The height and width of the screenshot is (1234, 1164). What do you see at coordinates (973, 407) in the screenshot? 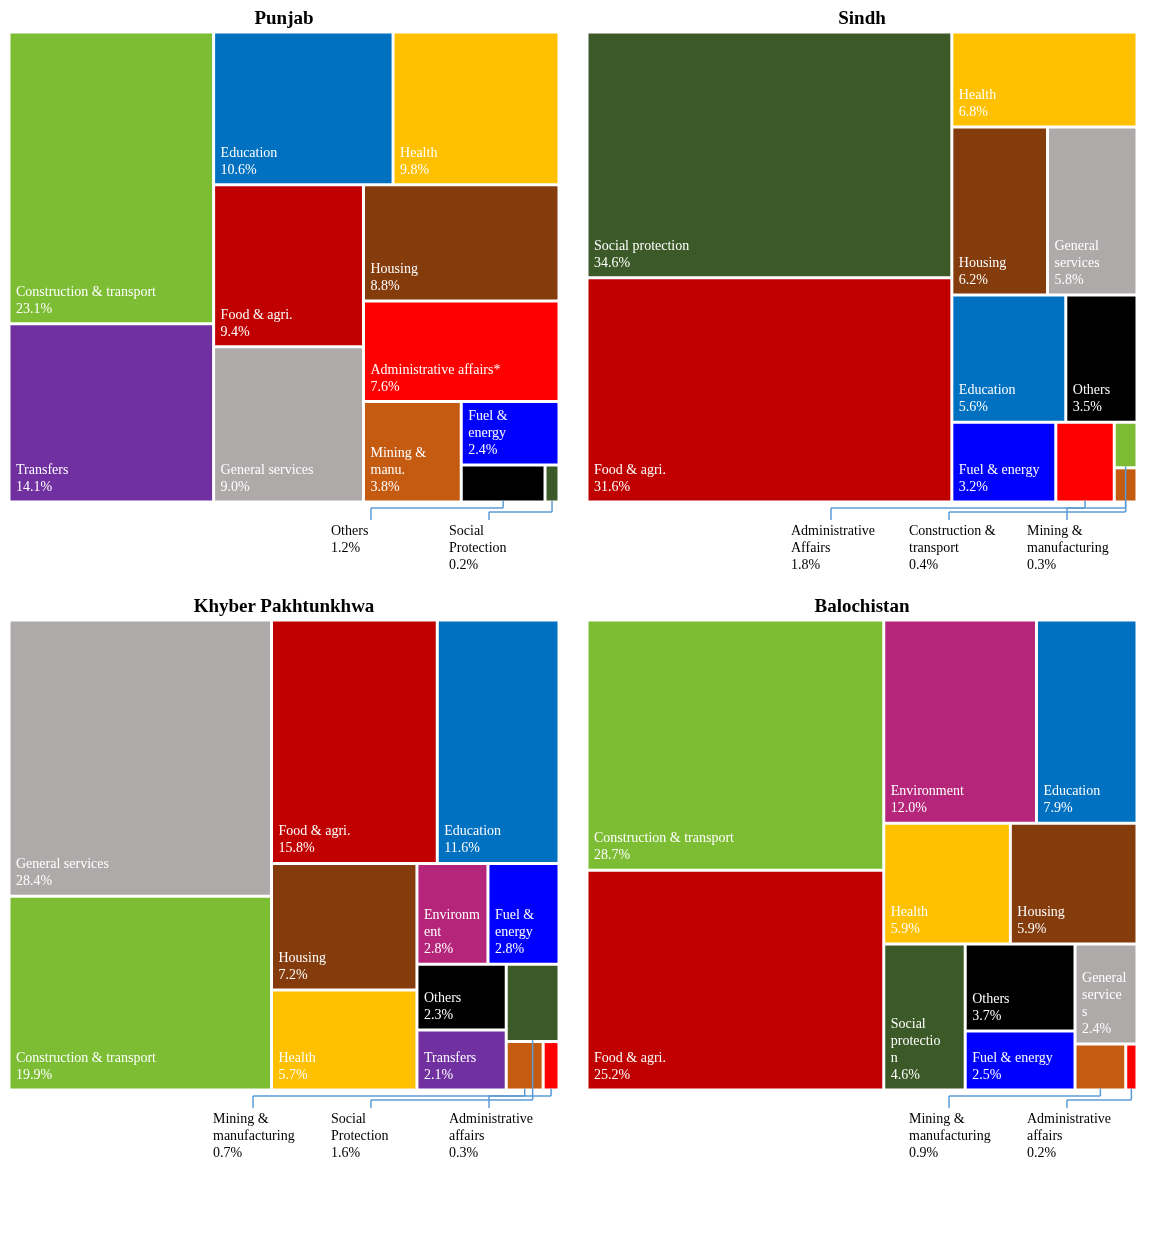
I see `data-label: 5.6%` at bounding box center [973, 407].